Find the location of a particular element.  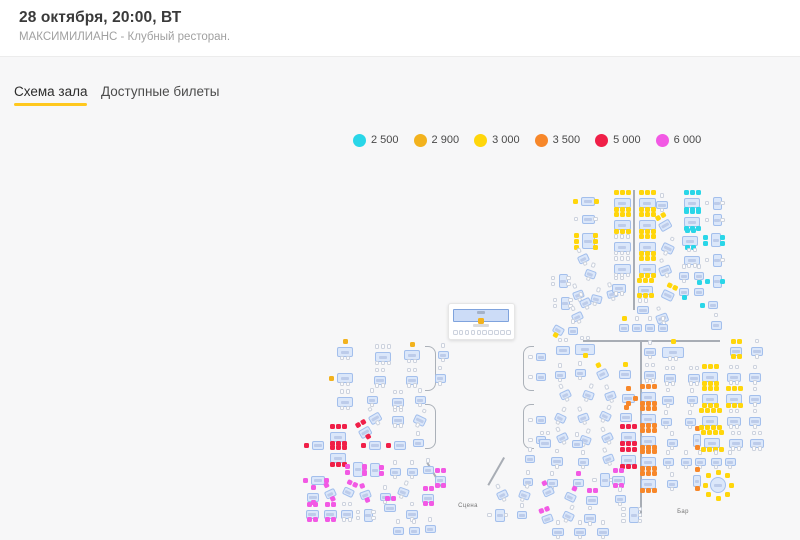

tab-hall-scheme: Схема зала is located at coordinates (51, 91).